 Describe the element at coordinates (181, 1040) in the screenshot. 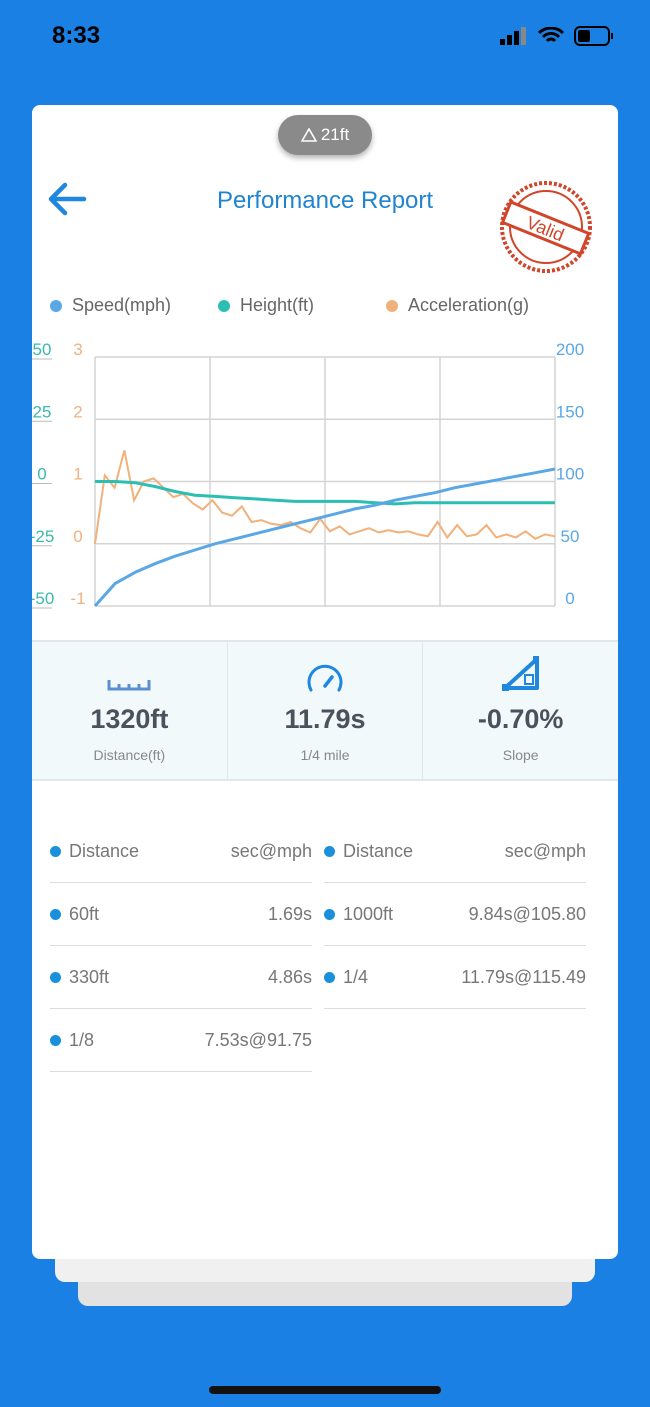

I see `table-row: 1/8 7.53s@91.75` at that location.